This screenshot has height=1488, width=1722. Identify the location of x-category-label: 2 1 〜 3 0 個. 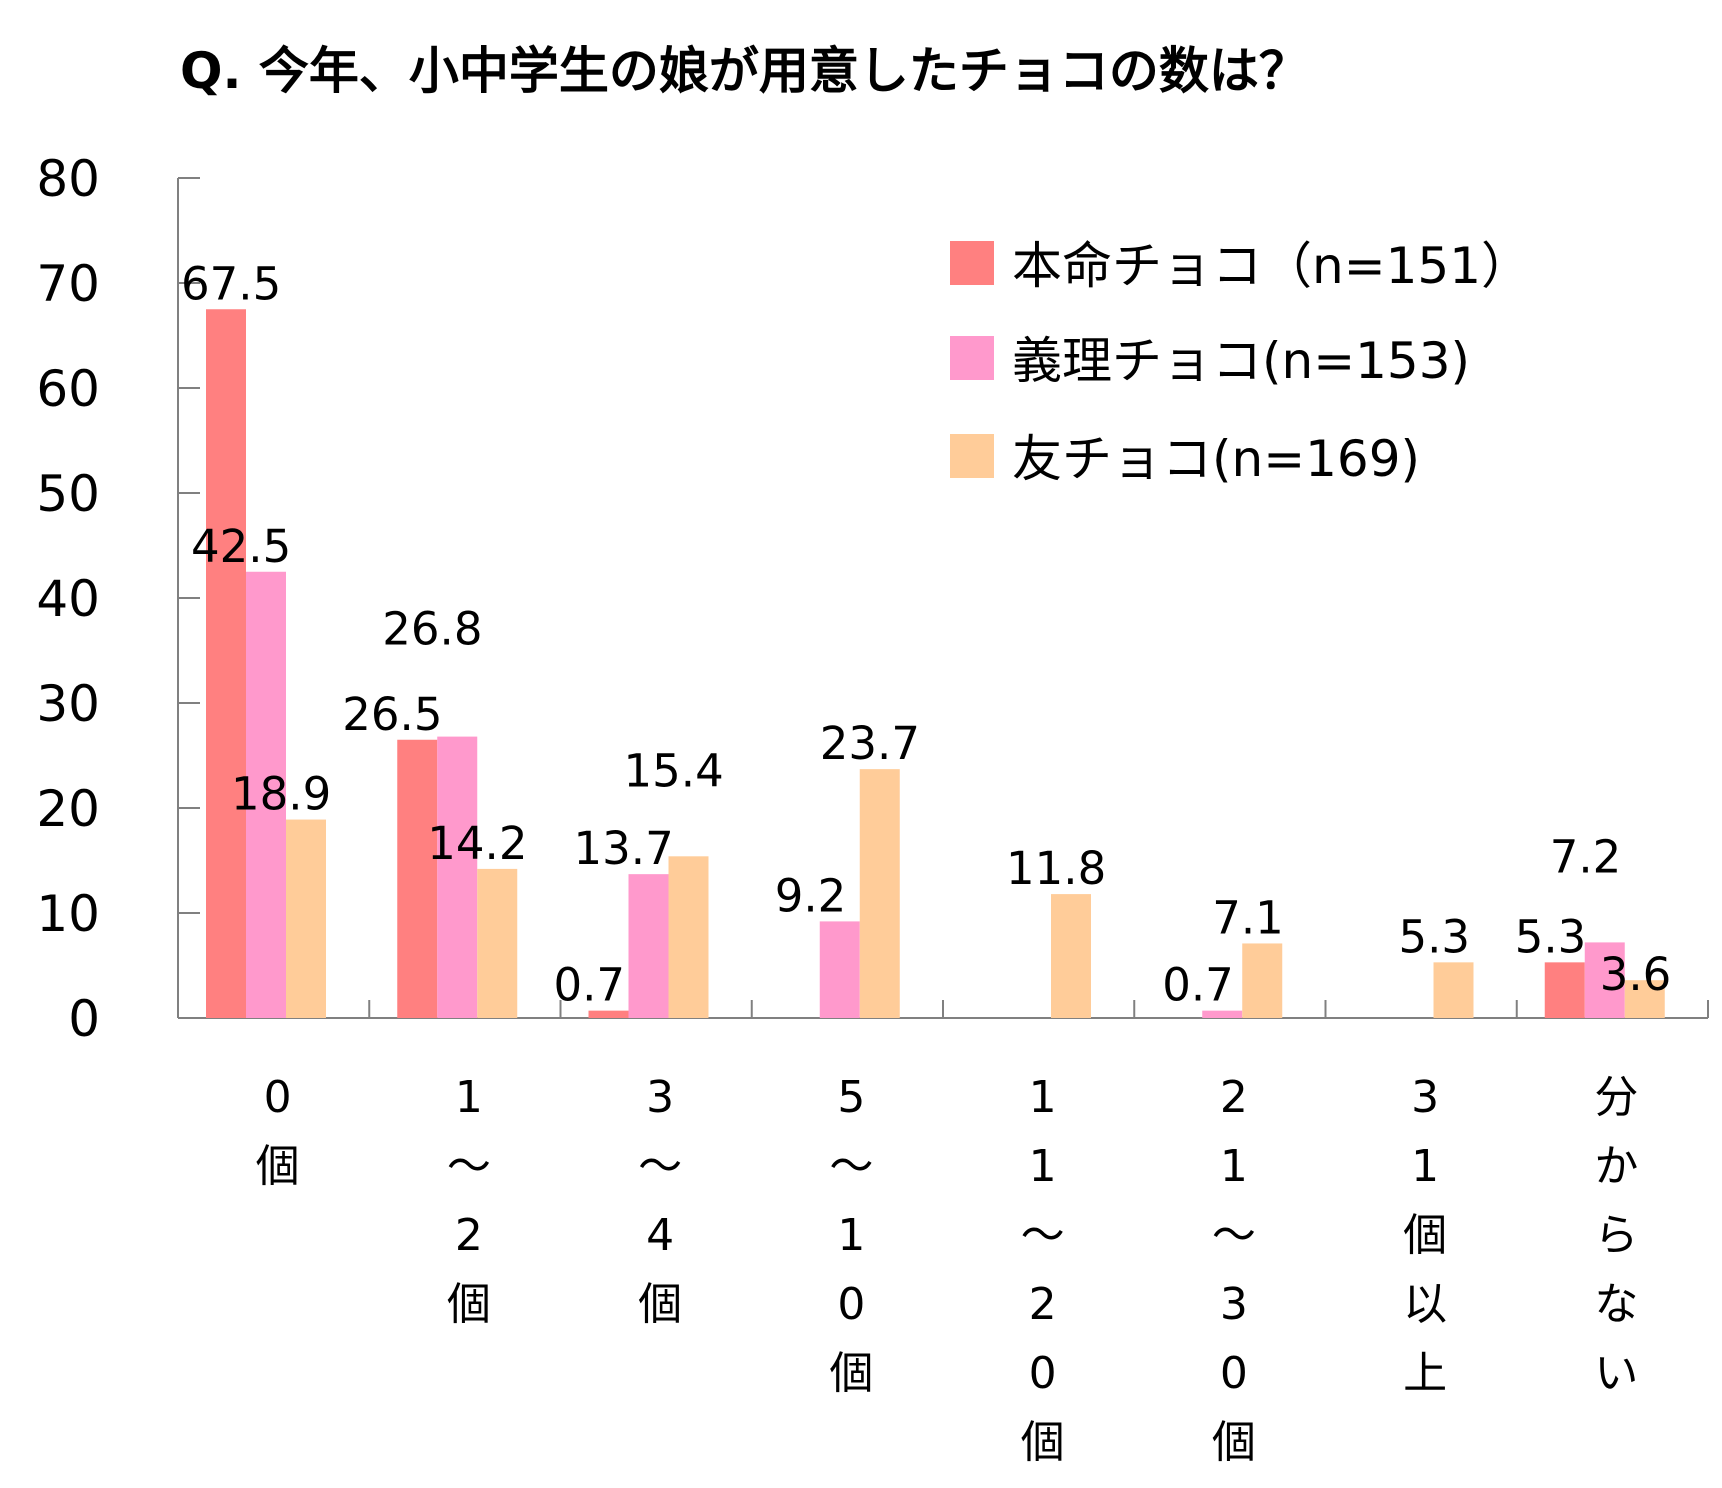
(1234, 1270).